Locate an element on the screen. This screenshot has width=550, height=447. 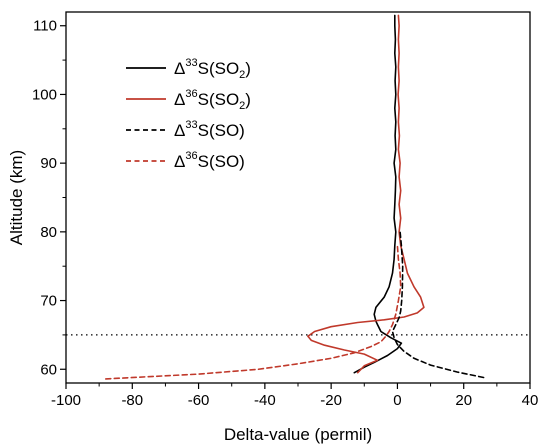
x-tick-label: -80 is located at coordinates (132, 400).